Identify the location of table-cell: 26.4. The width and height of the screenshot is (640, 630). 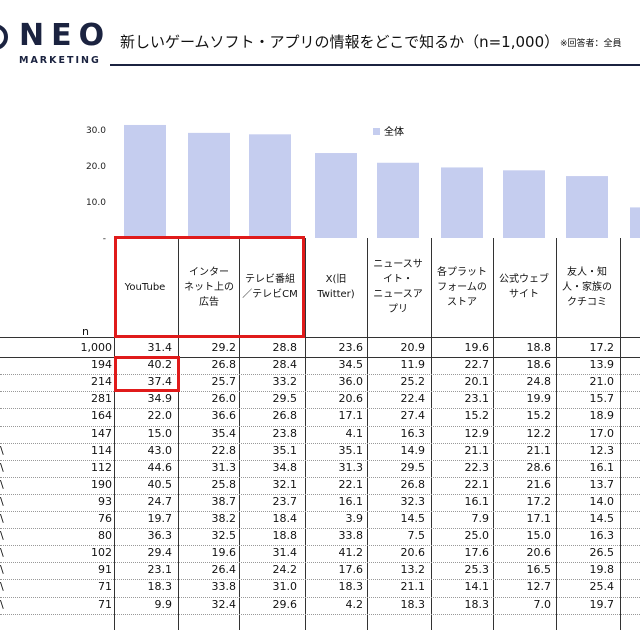
(224, 570).